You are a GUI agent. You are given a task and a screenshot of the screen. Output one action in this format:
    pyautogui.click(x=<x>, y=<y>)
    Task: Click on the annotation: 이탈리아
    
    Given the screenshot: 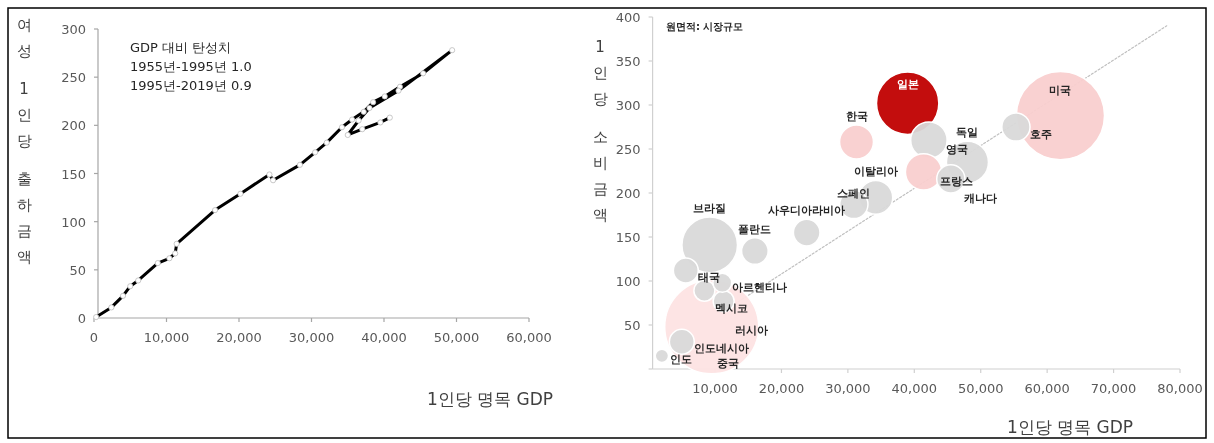 What is the action you would take?
    pyautogui.click(x=875, y=172)
    